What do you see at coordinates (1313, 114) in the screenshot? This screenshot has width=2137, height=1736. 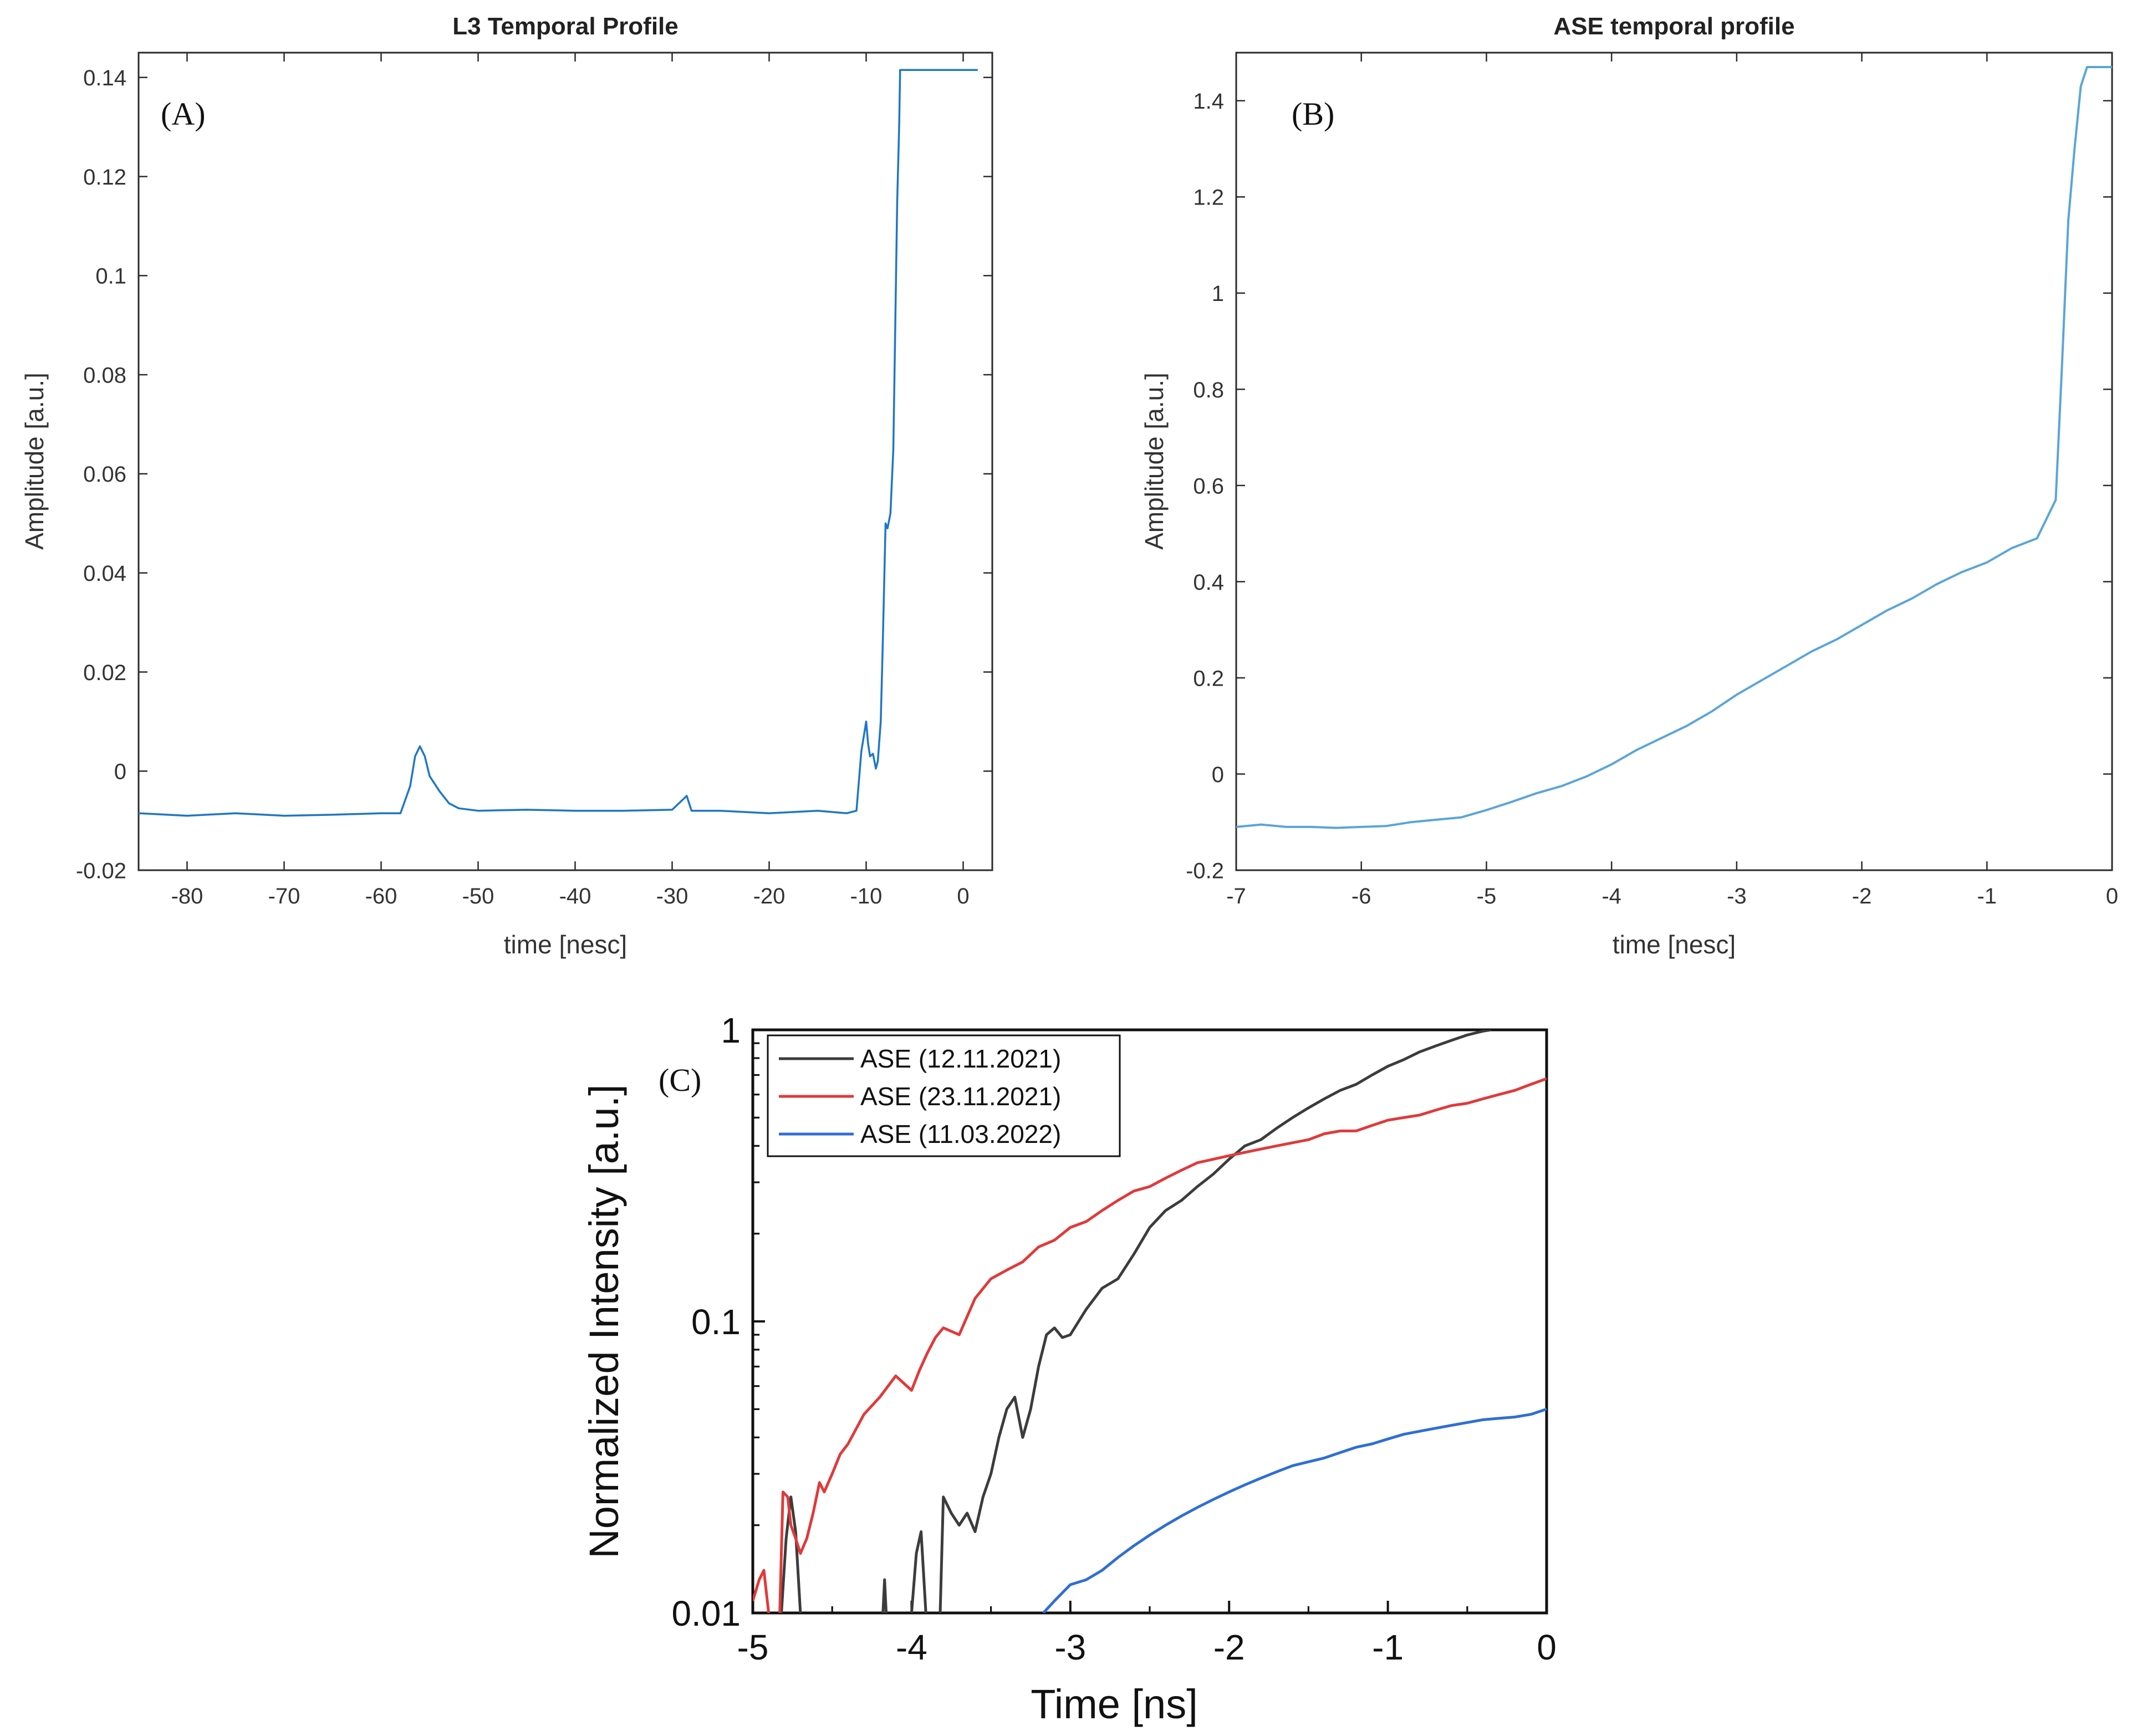 I see `panel-label-b: (B)` at bounding box center [1313, 114].